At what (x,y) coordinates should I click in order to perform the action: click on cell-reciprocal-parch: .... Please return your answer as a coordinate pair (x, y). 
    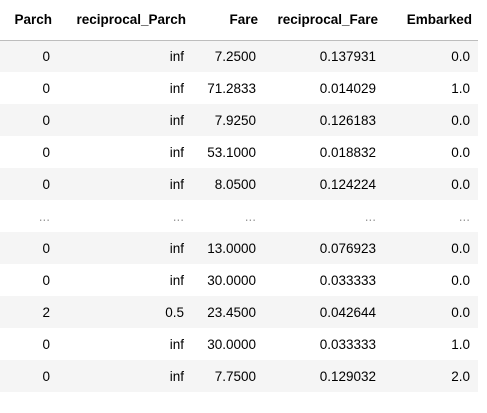
    Looking at the image, I should click on (178, 216).